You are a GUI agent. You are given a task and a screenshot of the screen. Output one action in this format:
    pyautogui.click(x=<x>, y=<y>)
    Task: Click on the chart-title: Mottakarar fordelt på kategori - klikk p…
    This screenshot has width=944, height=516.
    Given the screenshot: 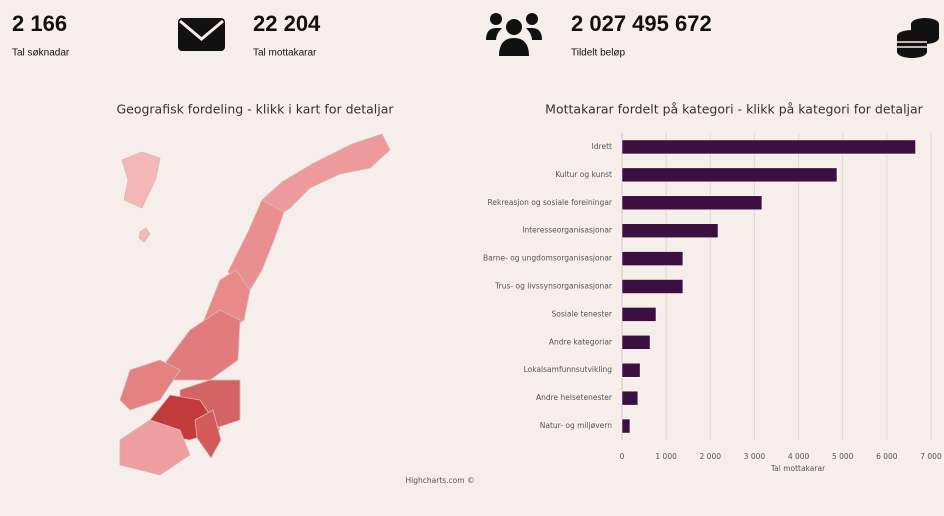 What is the action you would take?
    pyautogui.click(x=734, y=109)
    